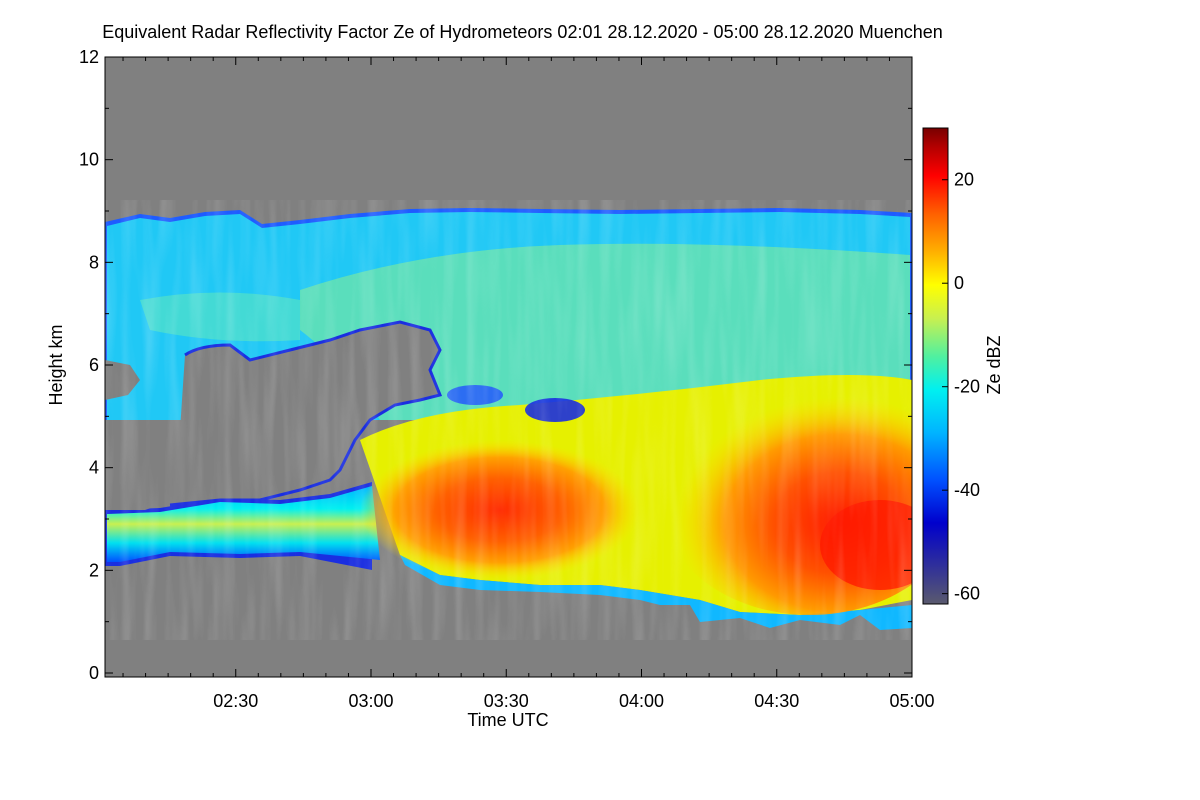 The height and width of the screenshot is (800, 1200). Describe the element at coordinates (94, 673) in the screenshot. I see `y-tick-label: 0` at that location.